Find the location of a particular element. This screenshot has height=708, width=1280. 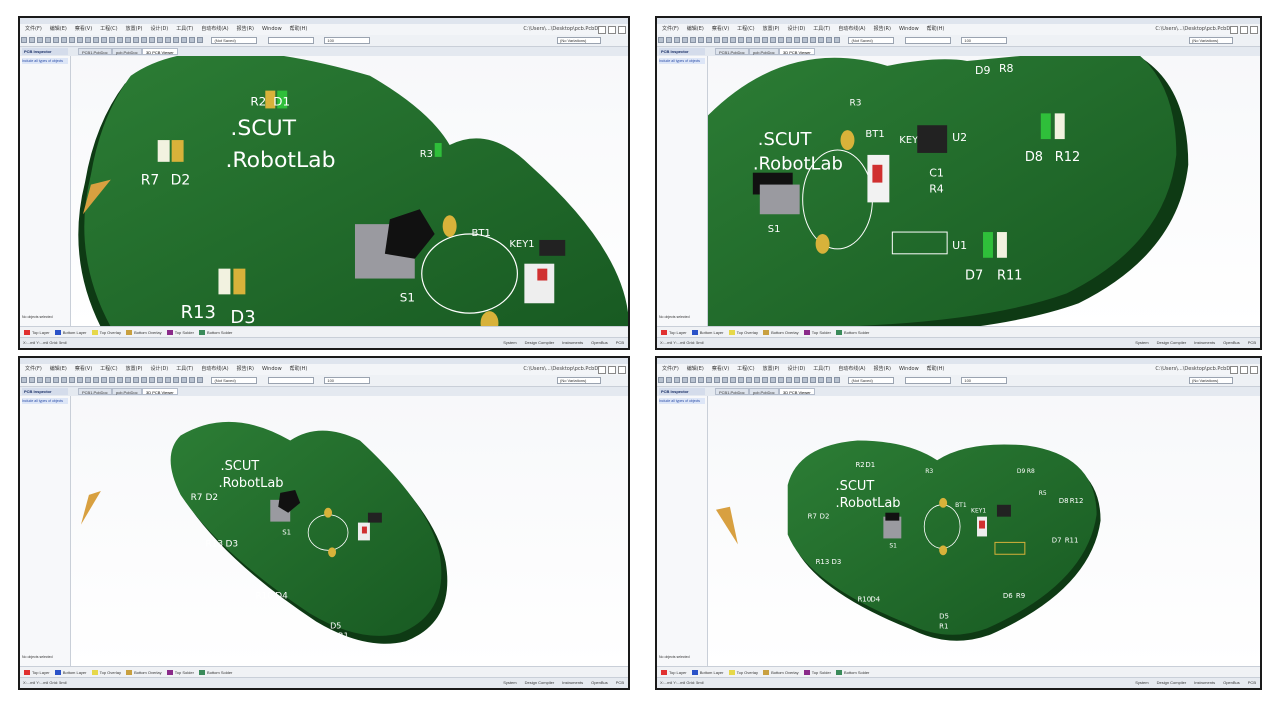

zoom-icon is located at coordinates (56, 40).